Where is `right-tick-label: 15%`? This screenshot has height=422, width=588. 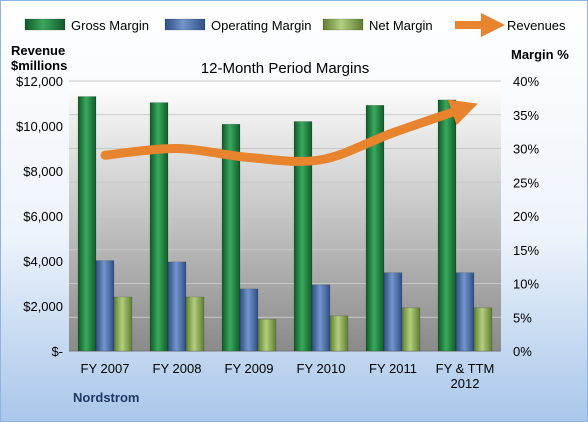 right-tick-label: 15% is located at coordinates (526, 250).